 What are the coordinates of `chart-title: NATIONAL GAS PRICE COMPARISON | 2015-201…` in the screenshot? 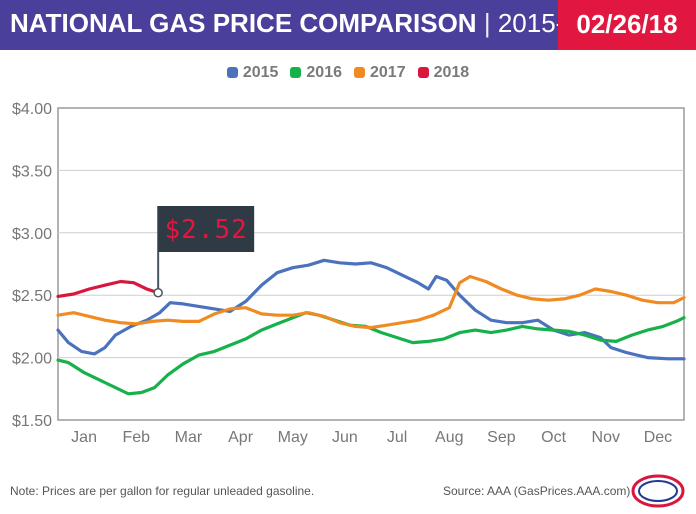 It's located at (316, 23).